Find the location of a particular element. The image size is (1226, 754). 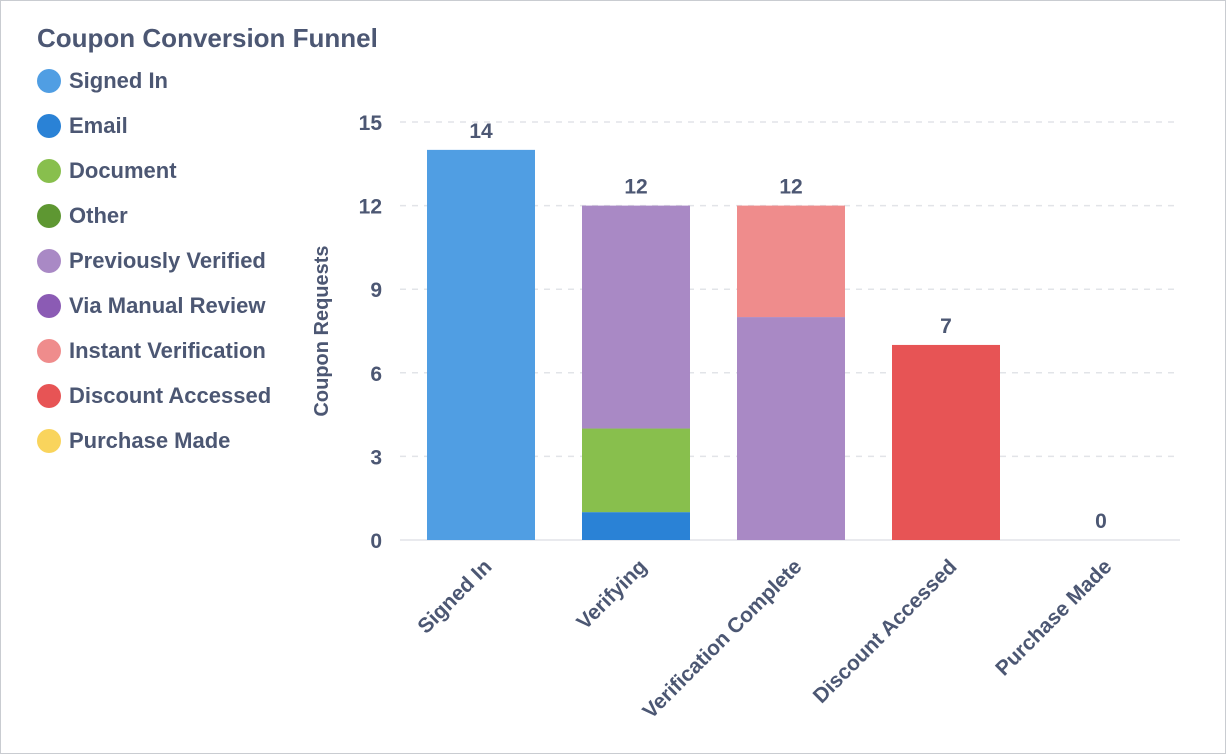

y-axis-ticks: 0 3 6 9 12 15 is located at coordinates (371, 332).